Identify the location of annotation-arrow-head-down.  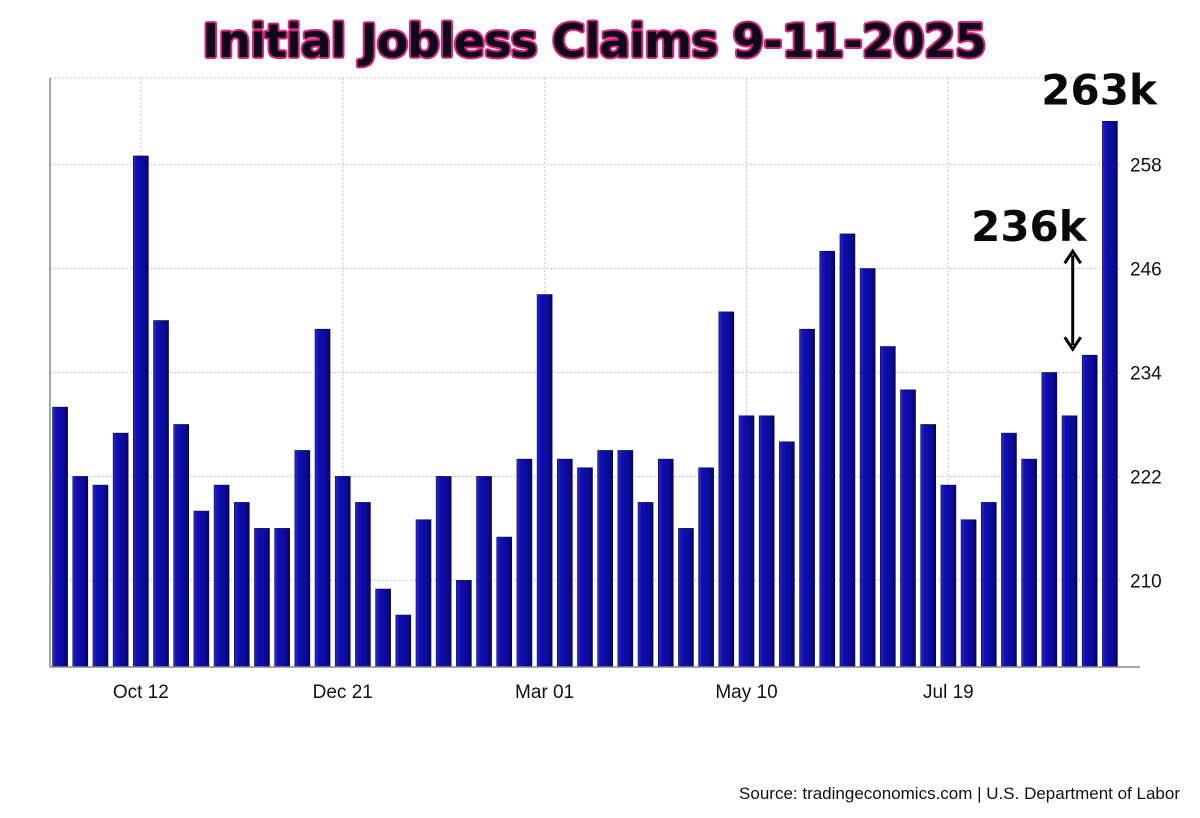
(1072, 344).